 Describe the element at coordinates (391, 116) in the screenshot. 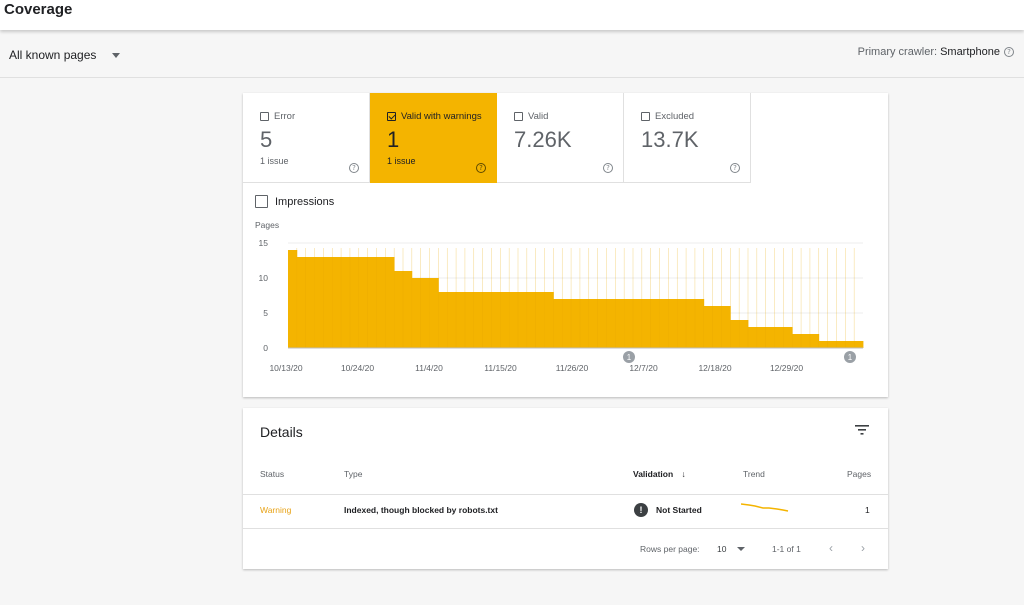

I see `checkbox-checked-icon` at that location.